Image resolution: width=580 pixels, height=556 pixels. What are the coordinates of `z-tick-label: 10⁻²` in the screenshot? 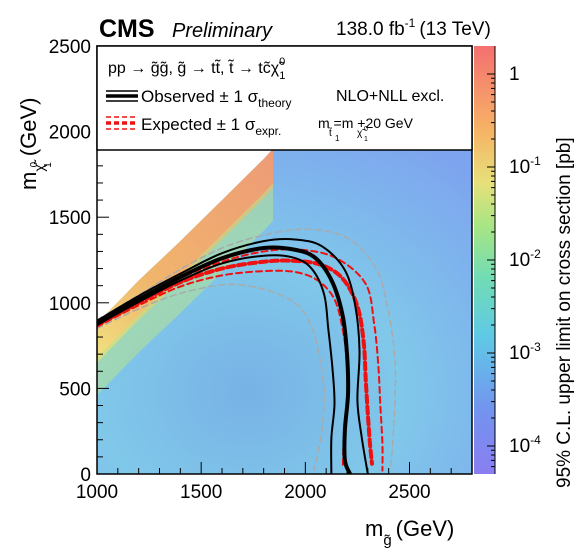 It's located at (525, 259).